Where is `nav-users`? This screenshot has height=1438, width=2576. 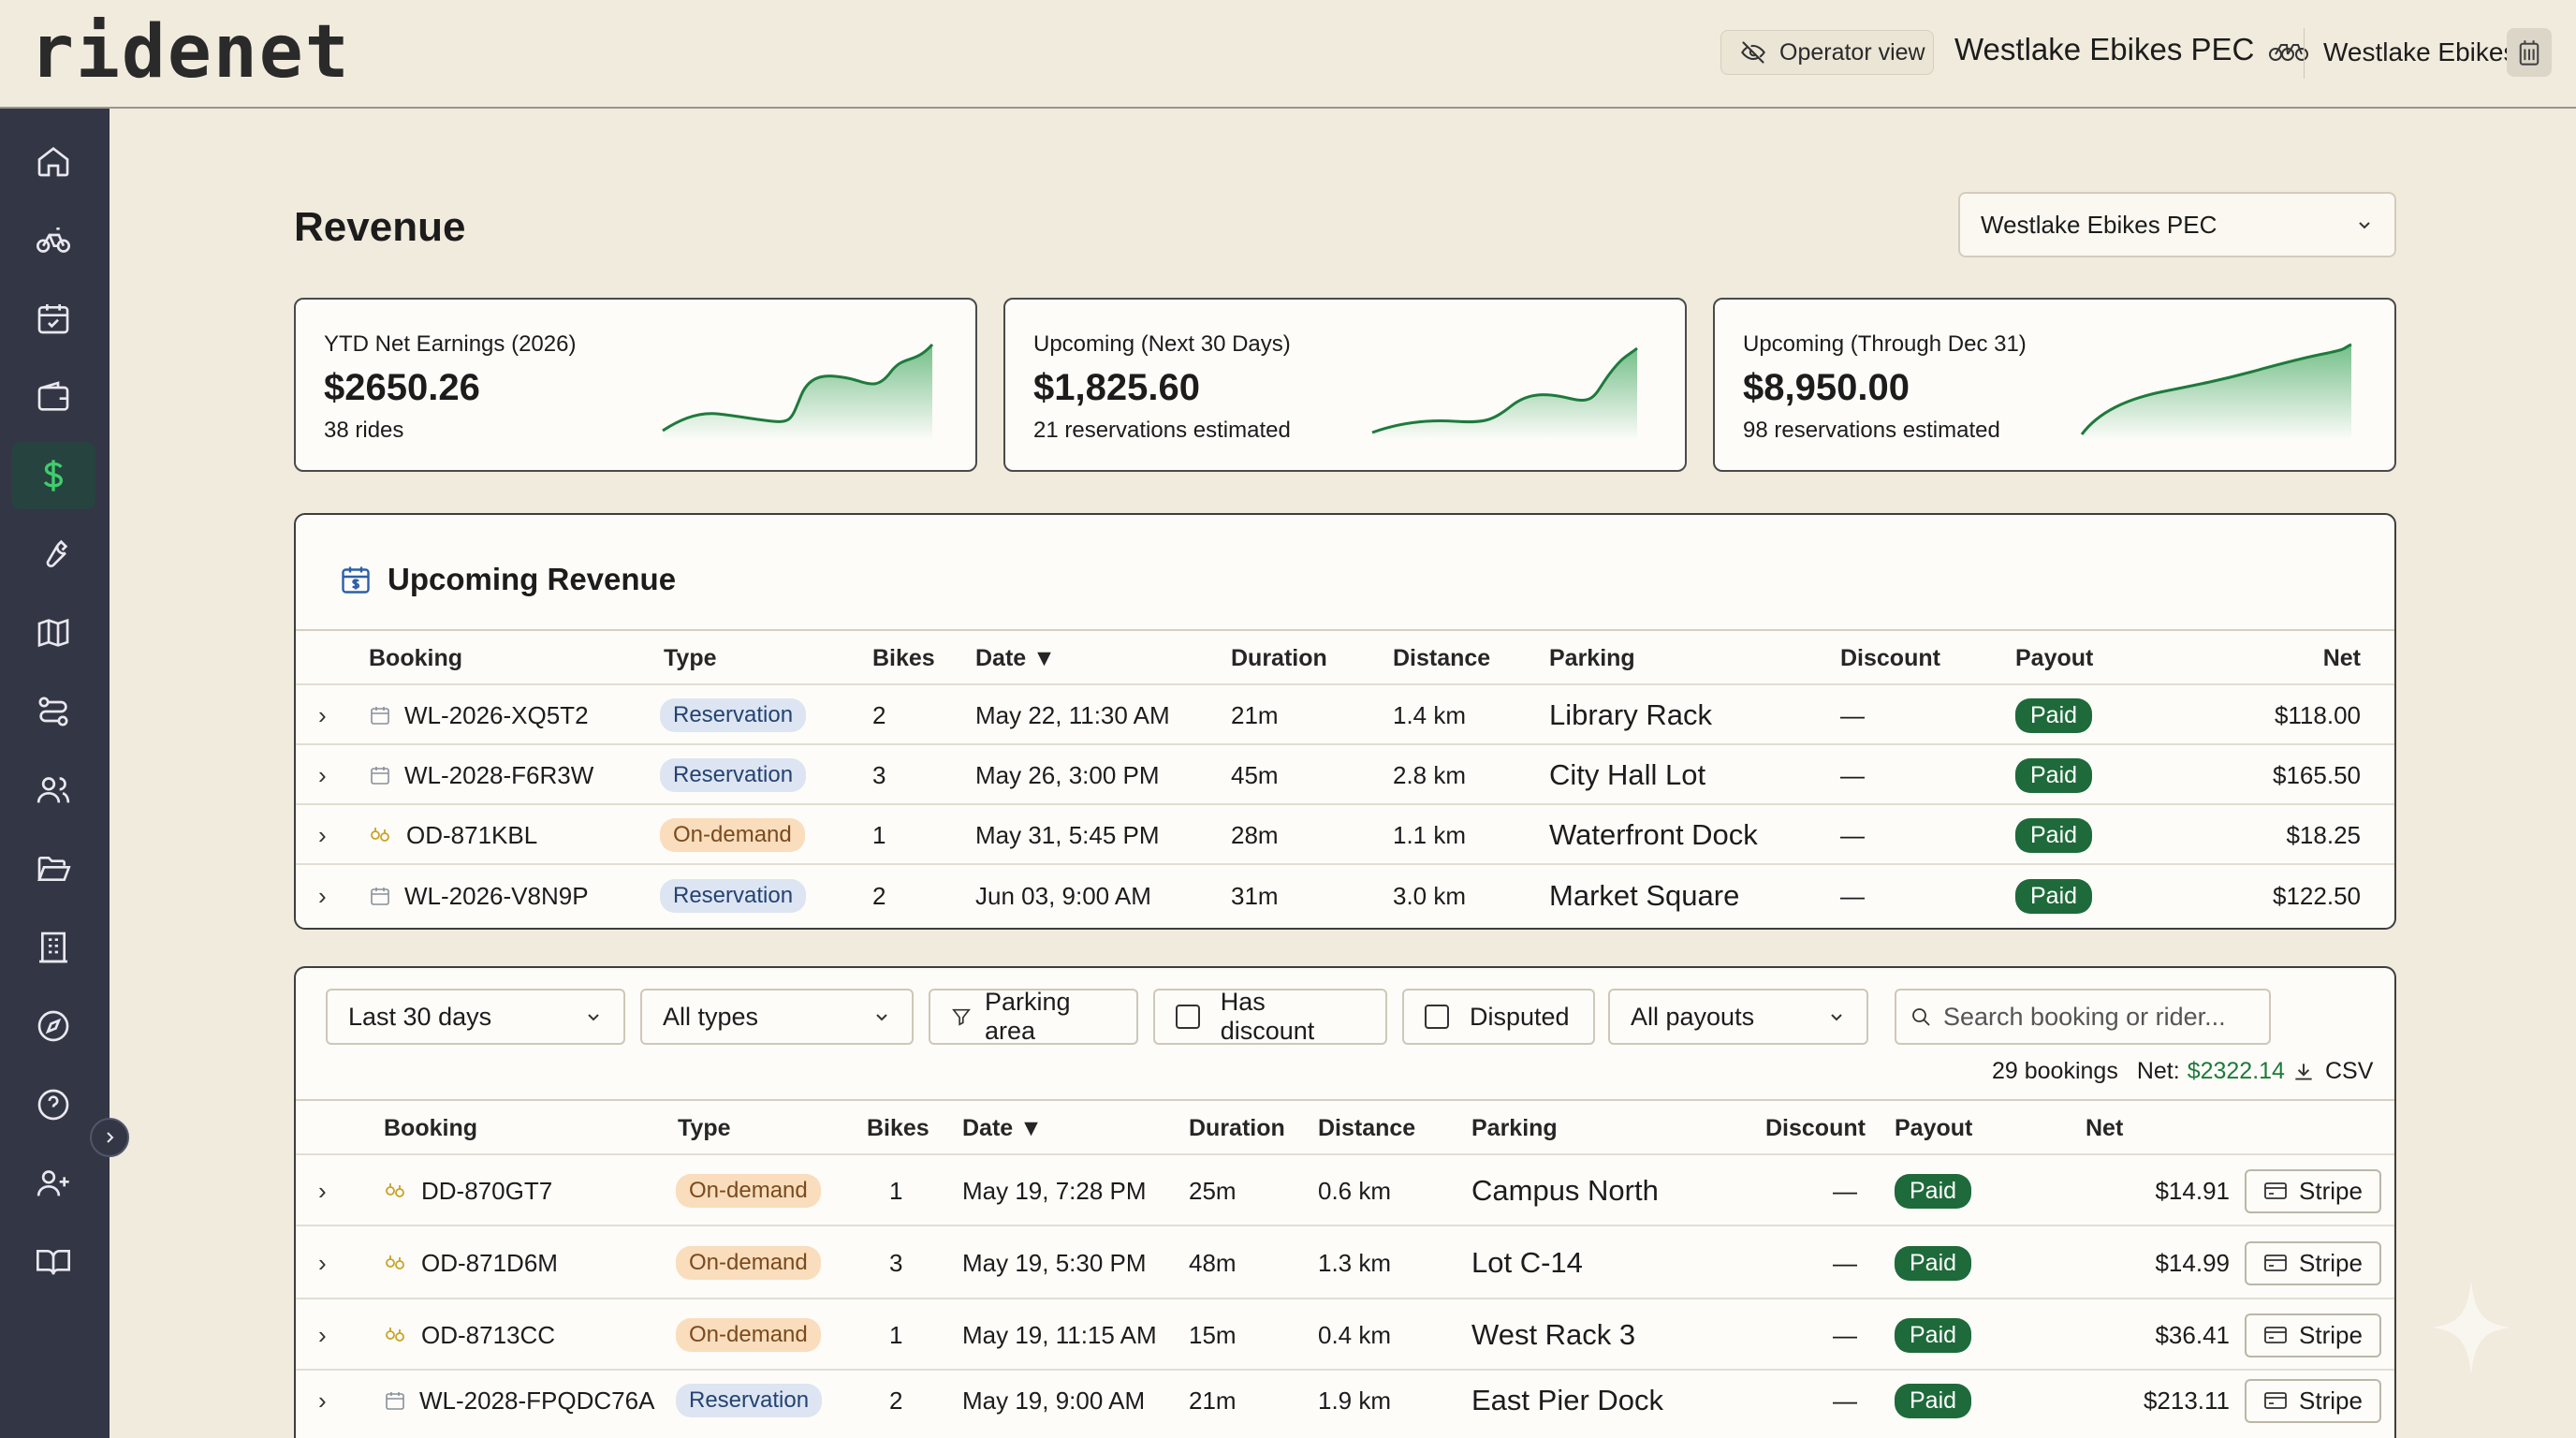 nav-users is located at coordinates (53, 790).